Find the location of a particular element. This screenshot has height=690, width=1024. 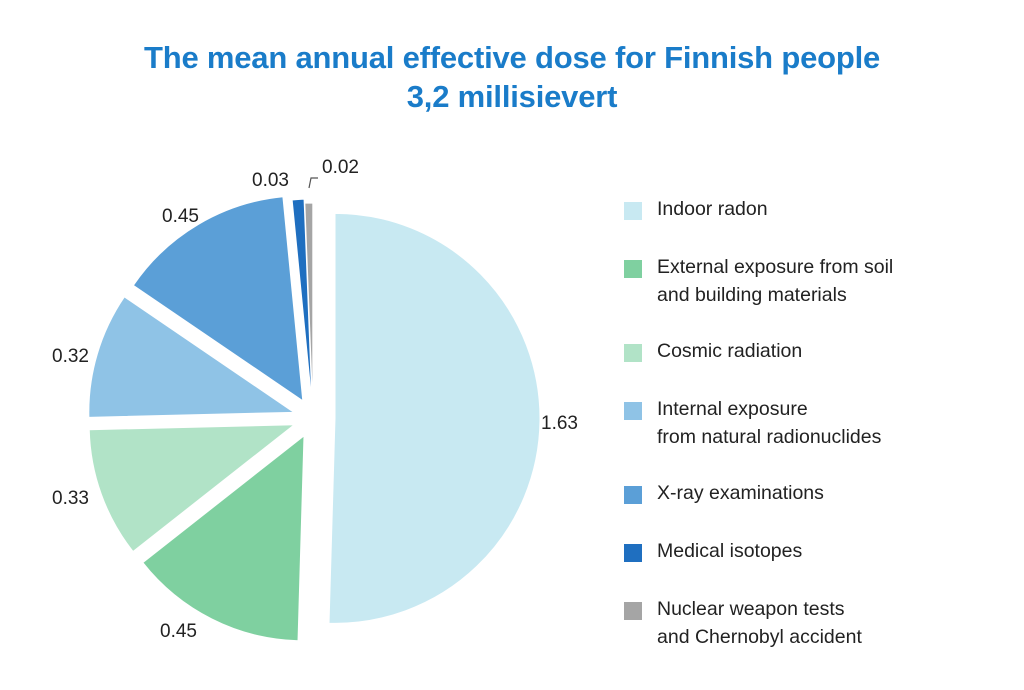

legend-label-line: Medical isotopes is located at coordinates (730, 551).